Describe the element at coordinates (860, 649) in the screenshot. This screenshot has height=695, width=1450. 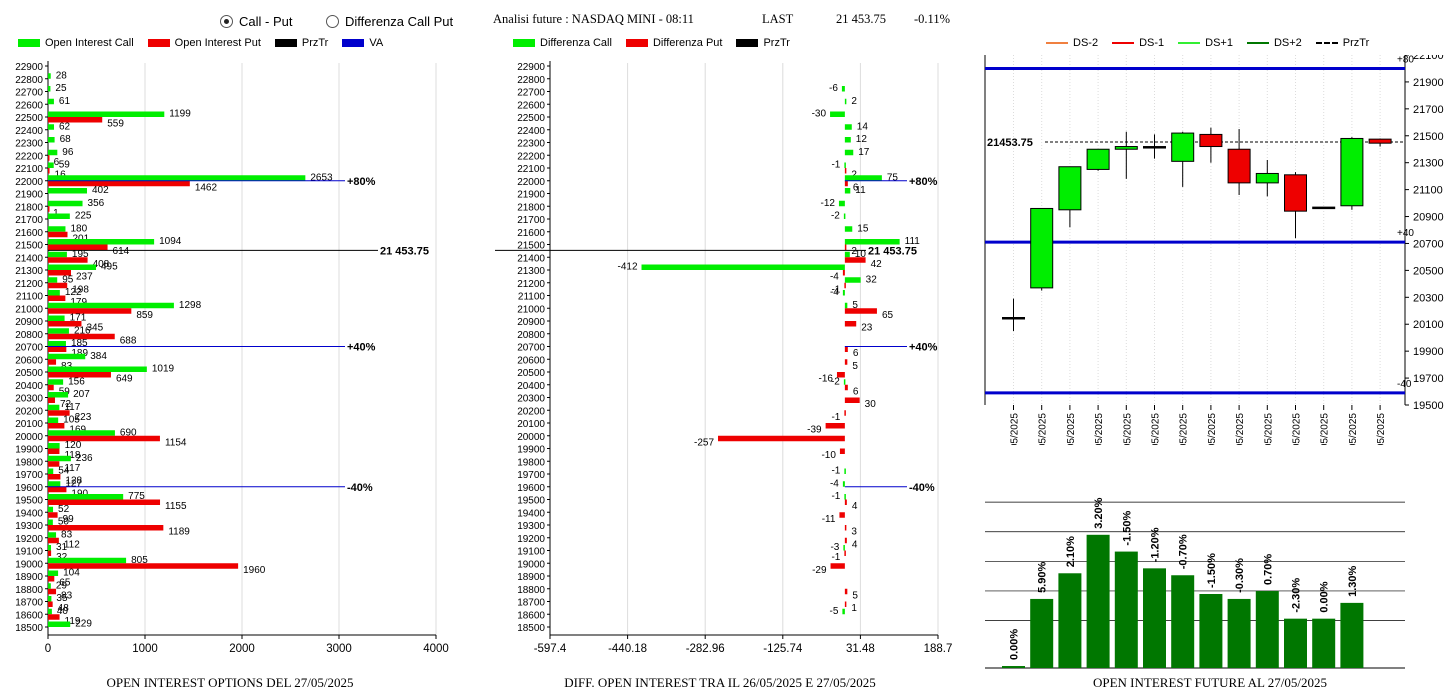
I see `x-tick-label: 31.48` at that location.